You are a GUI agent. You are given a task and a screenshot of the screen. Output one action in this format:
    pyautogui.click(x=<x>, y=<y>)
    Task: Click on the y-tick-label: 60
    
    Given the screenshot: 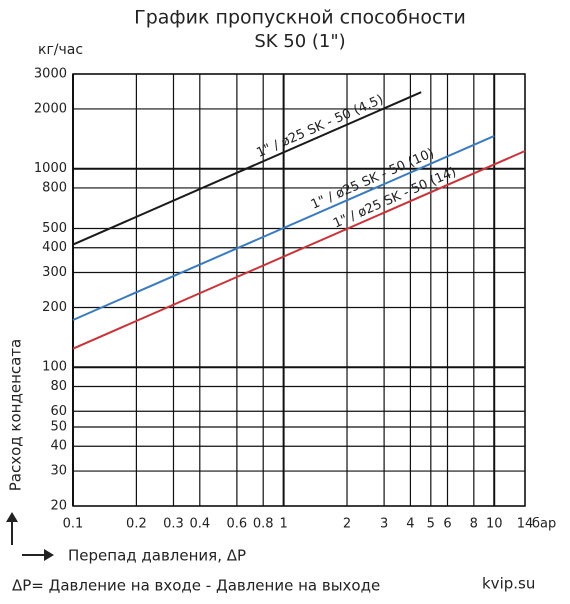 What is the action you would take?
    pyautogui.click(x=58, y=411)
    